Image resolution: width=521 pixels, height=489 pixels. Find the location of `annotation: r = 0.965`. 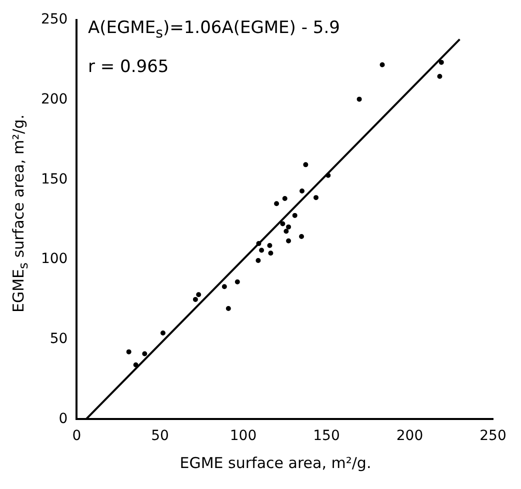

annotation: r = 0.965 is located at coordinates (128, 67).